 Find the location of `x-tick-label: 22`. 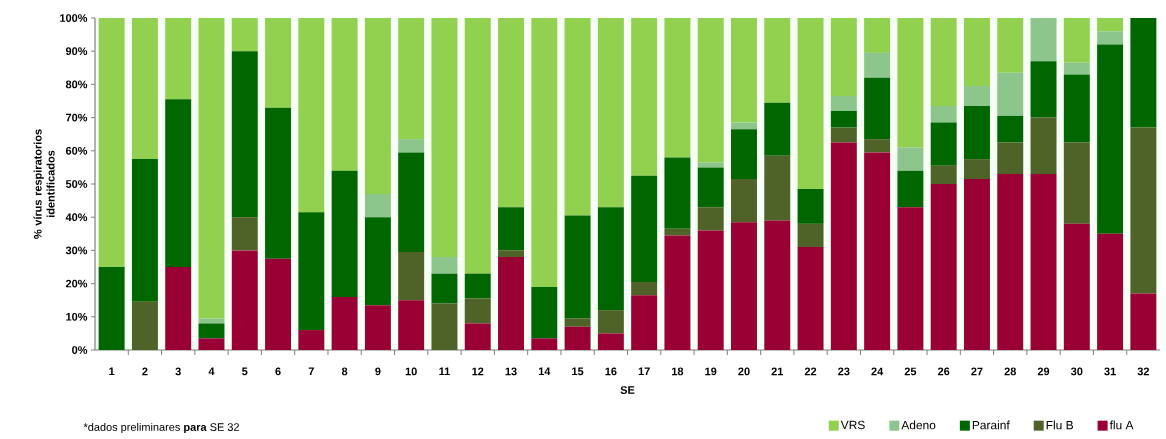

x-tick-label: 22 is located at coordinates (810, 371).